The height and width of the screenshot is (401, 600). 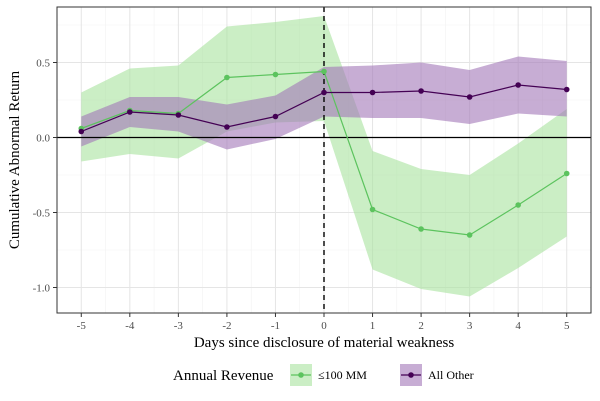 I want to click on x-tick-label: -2, so click(x=226, y=326).